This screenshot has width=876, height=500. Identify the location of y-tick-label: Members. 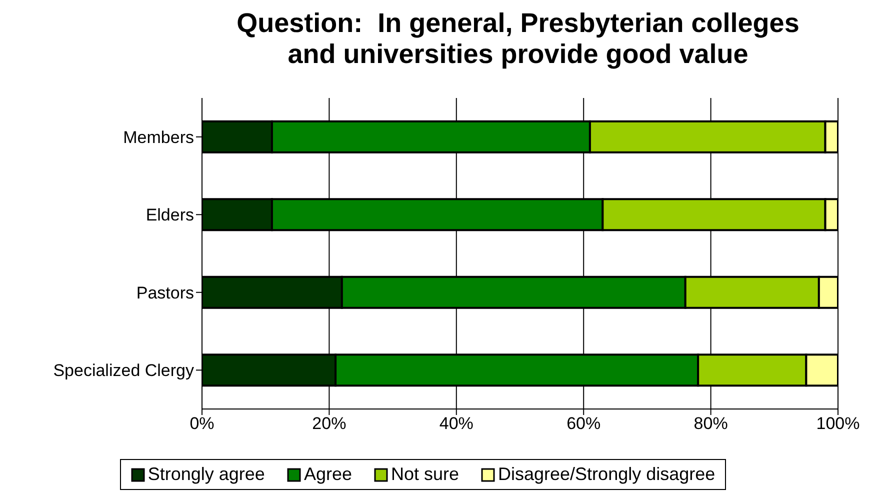
(158, 137).